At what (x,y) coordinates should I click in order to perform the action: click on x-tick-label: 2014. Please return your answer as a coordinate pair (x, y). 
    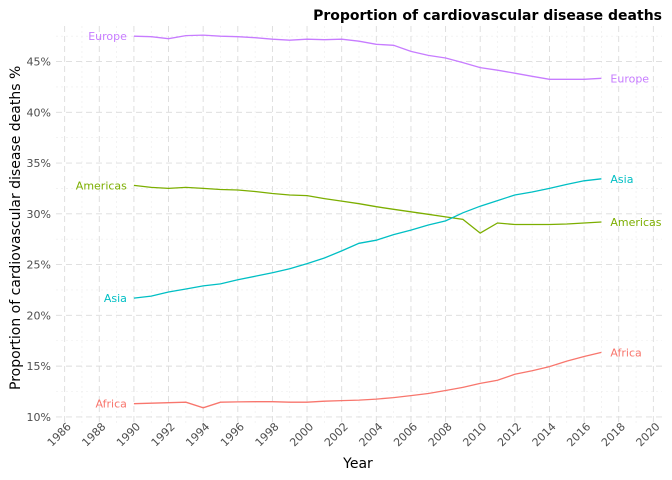
    Looking at the image, I should click on (544, 434).